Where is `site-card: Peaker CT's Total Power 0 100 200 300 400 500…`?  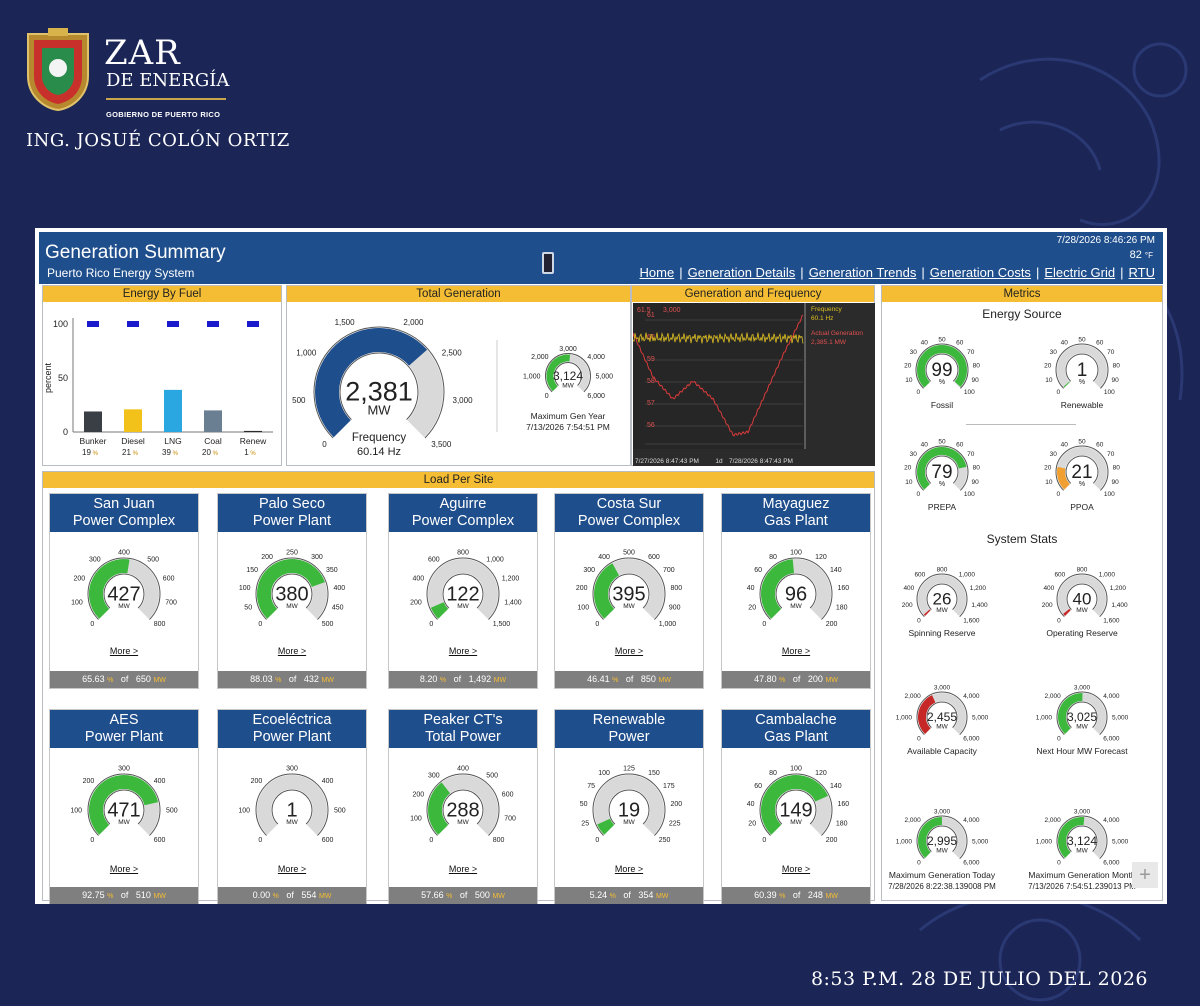 site-card: Peaker CT's Total Power 0 100 200 300 400 500… is located at coordinates (463, 806).